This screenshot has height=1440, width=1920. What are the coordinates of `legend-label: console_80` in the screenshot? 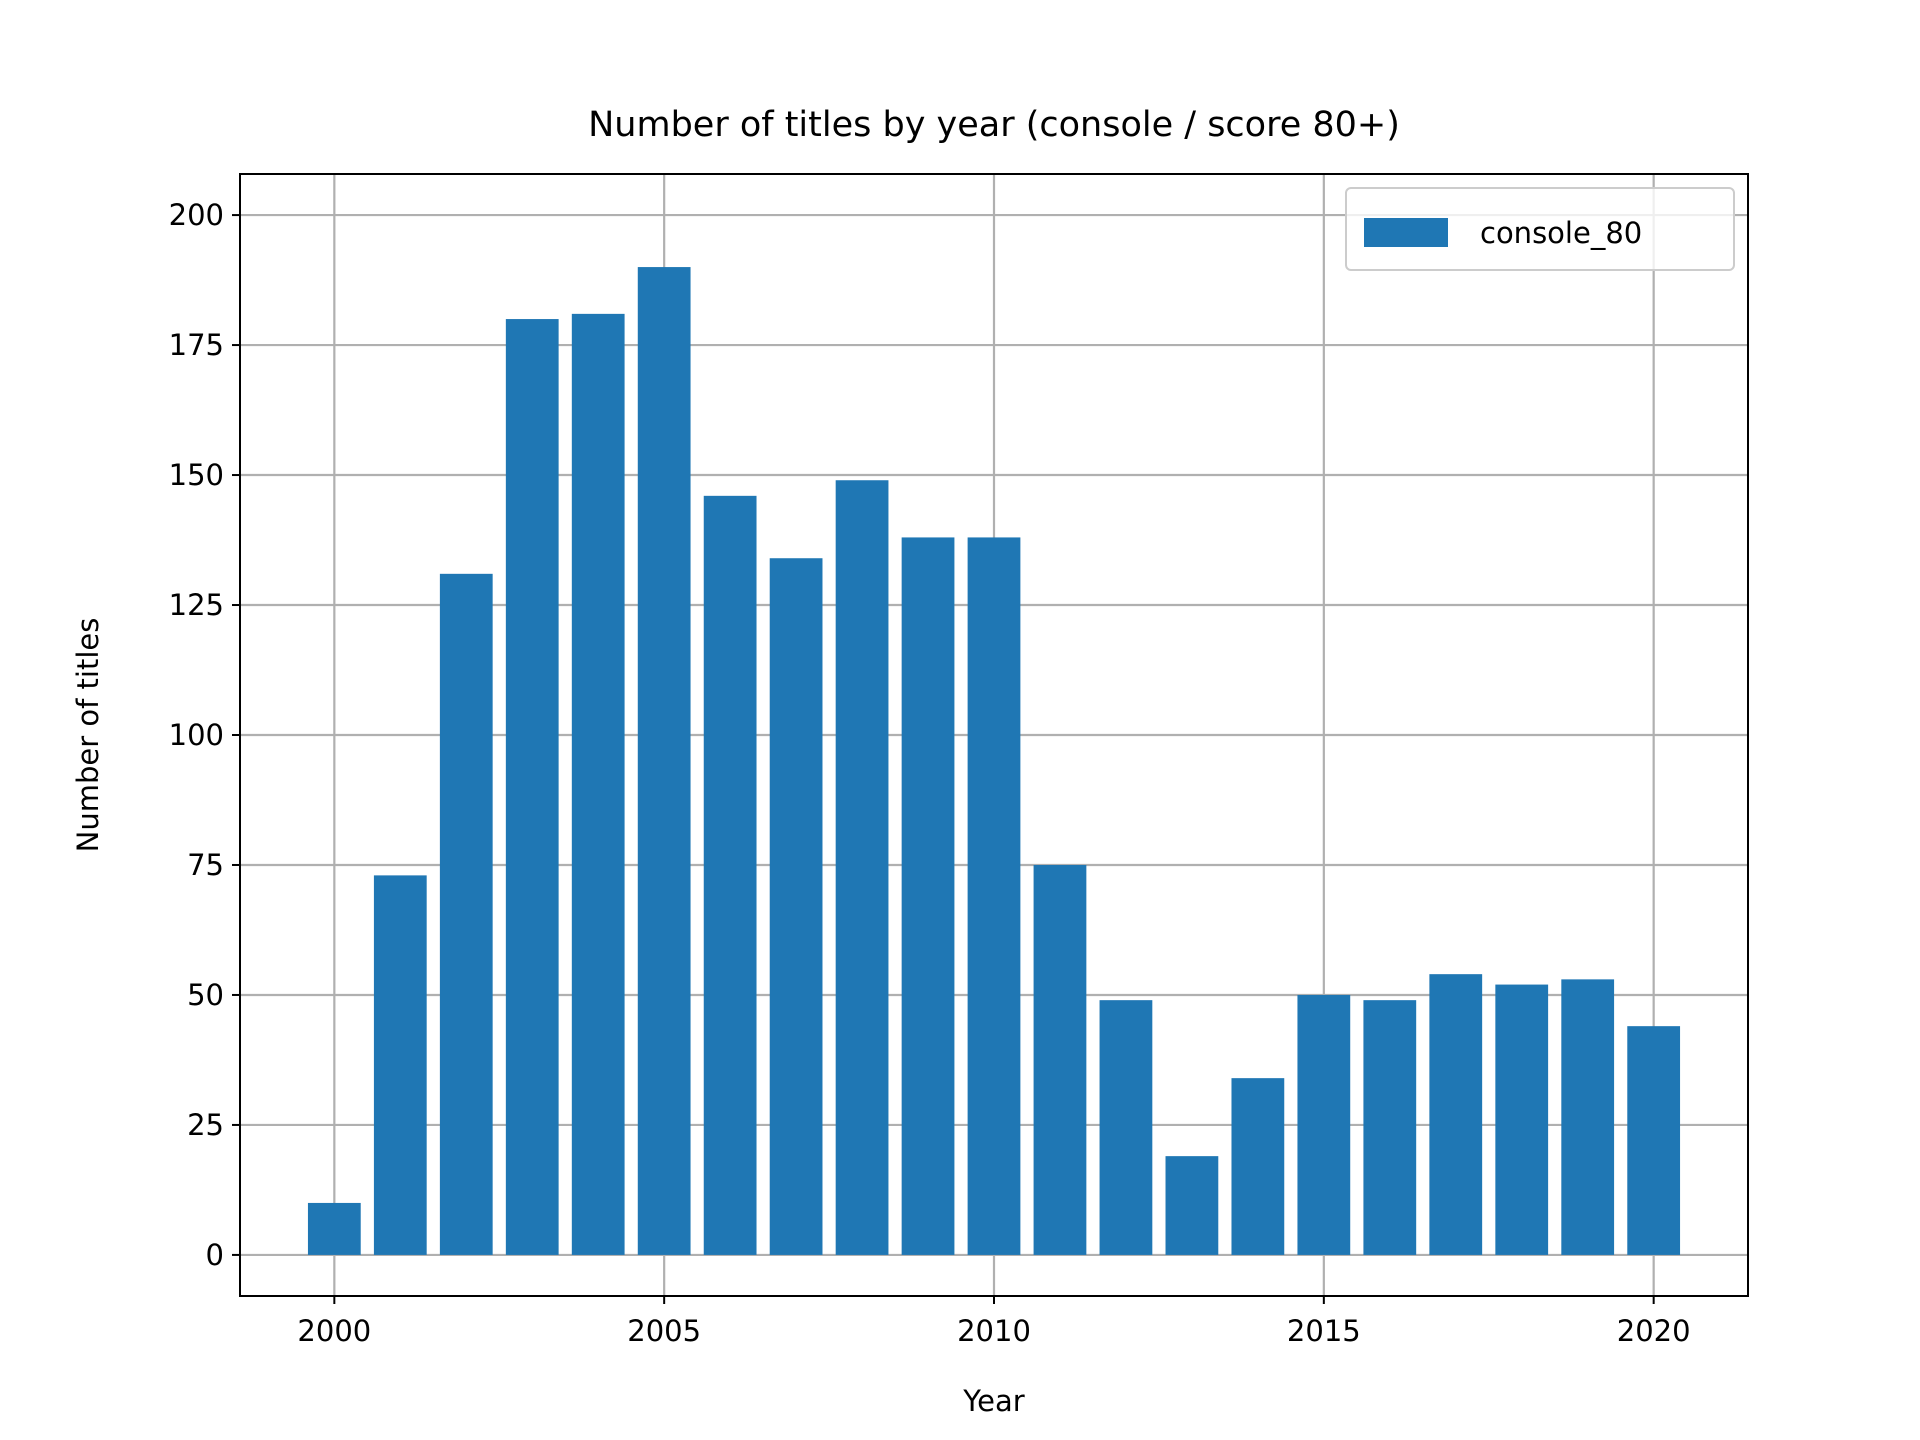 It's located at (1561, 233).